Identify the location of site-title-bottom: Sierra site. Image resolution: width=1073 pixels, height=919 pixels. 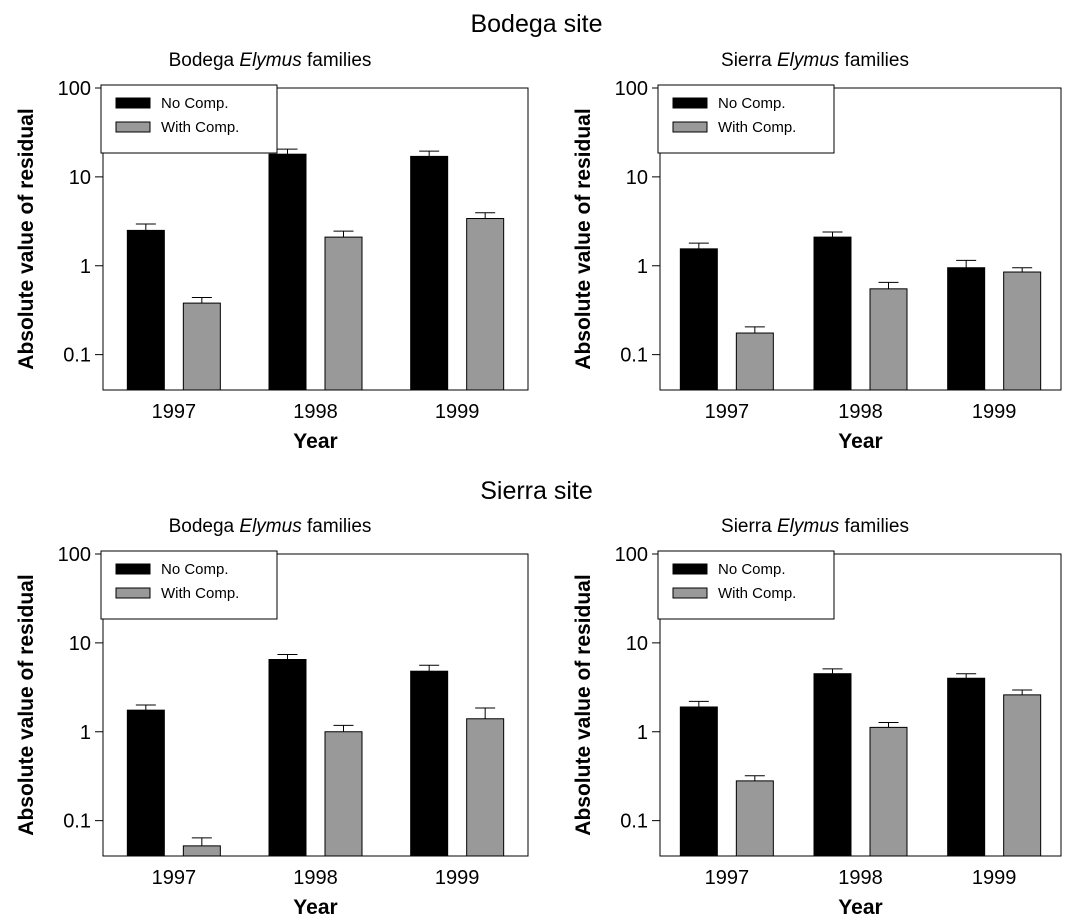
(536, 491).